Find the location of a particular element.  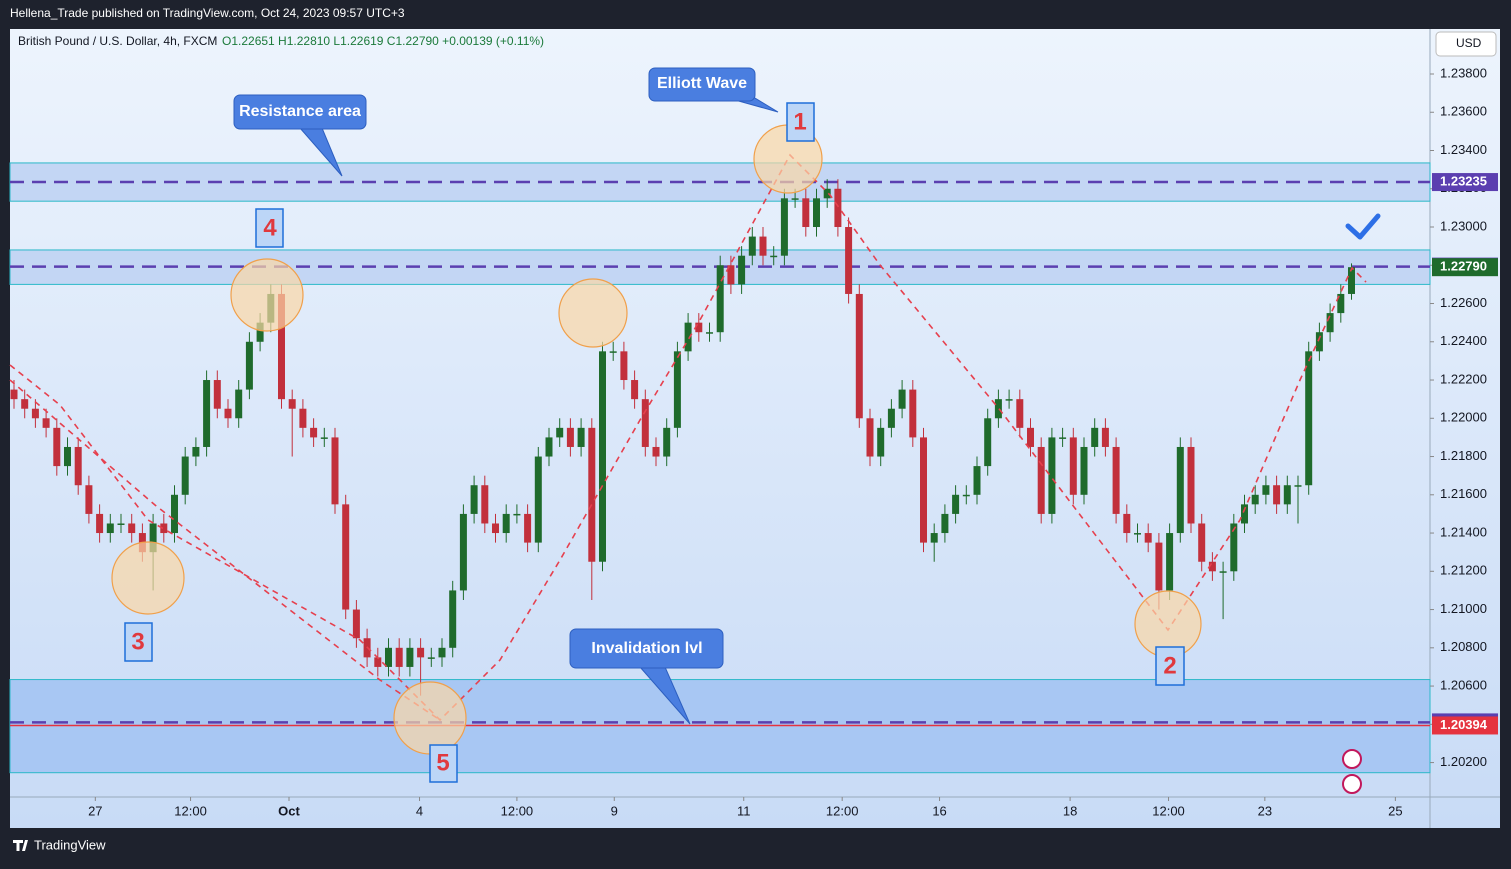

wave-box is located at coordinates (1170, 666).